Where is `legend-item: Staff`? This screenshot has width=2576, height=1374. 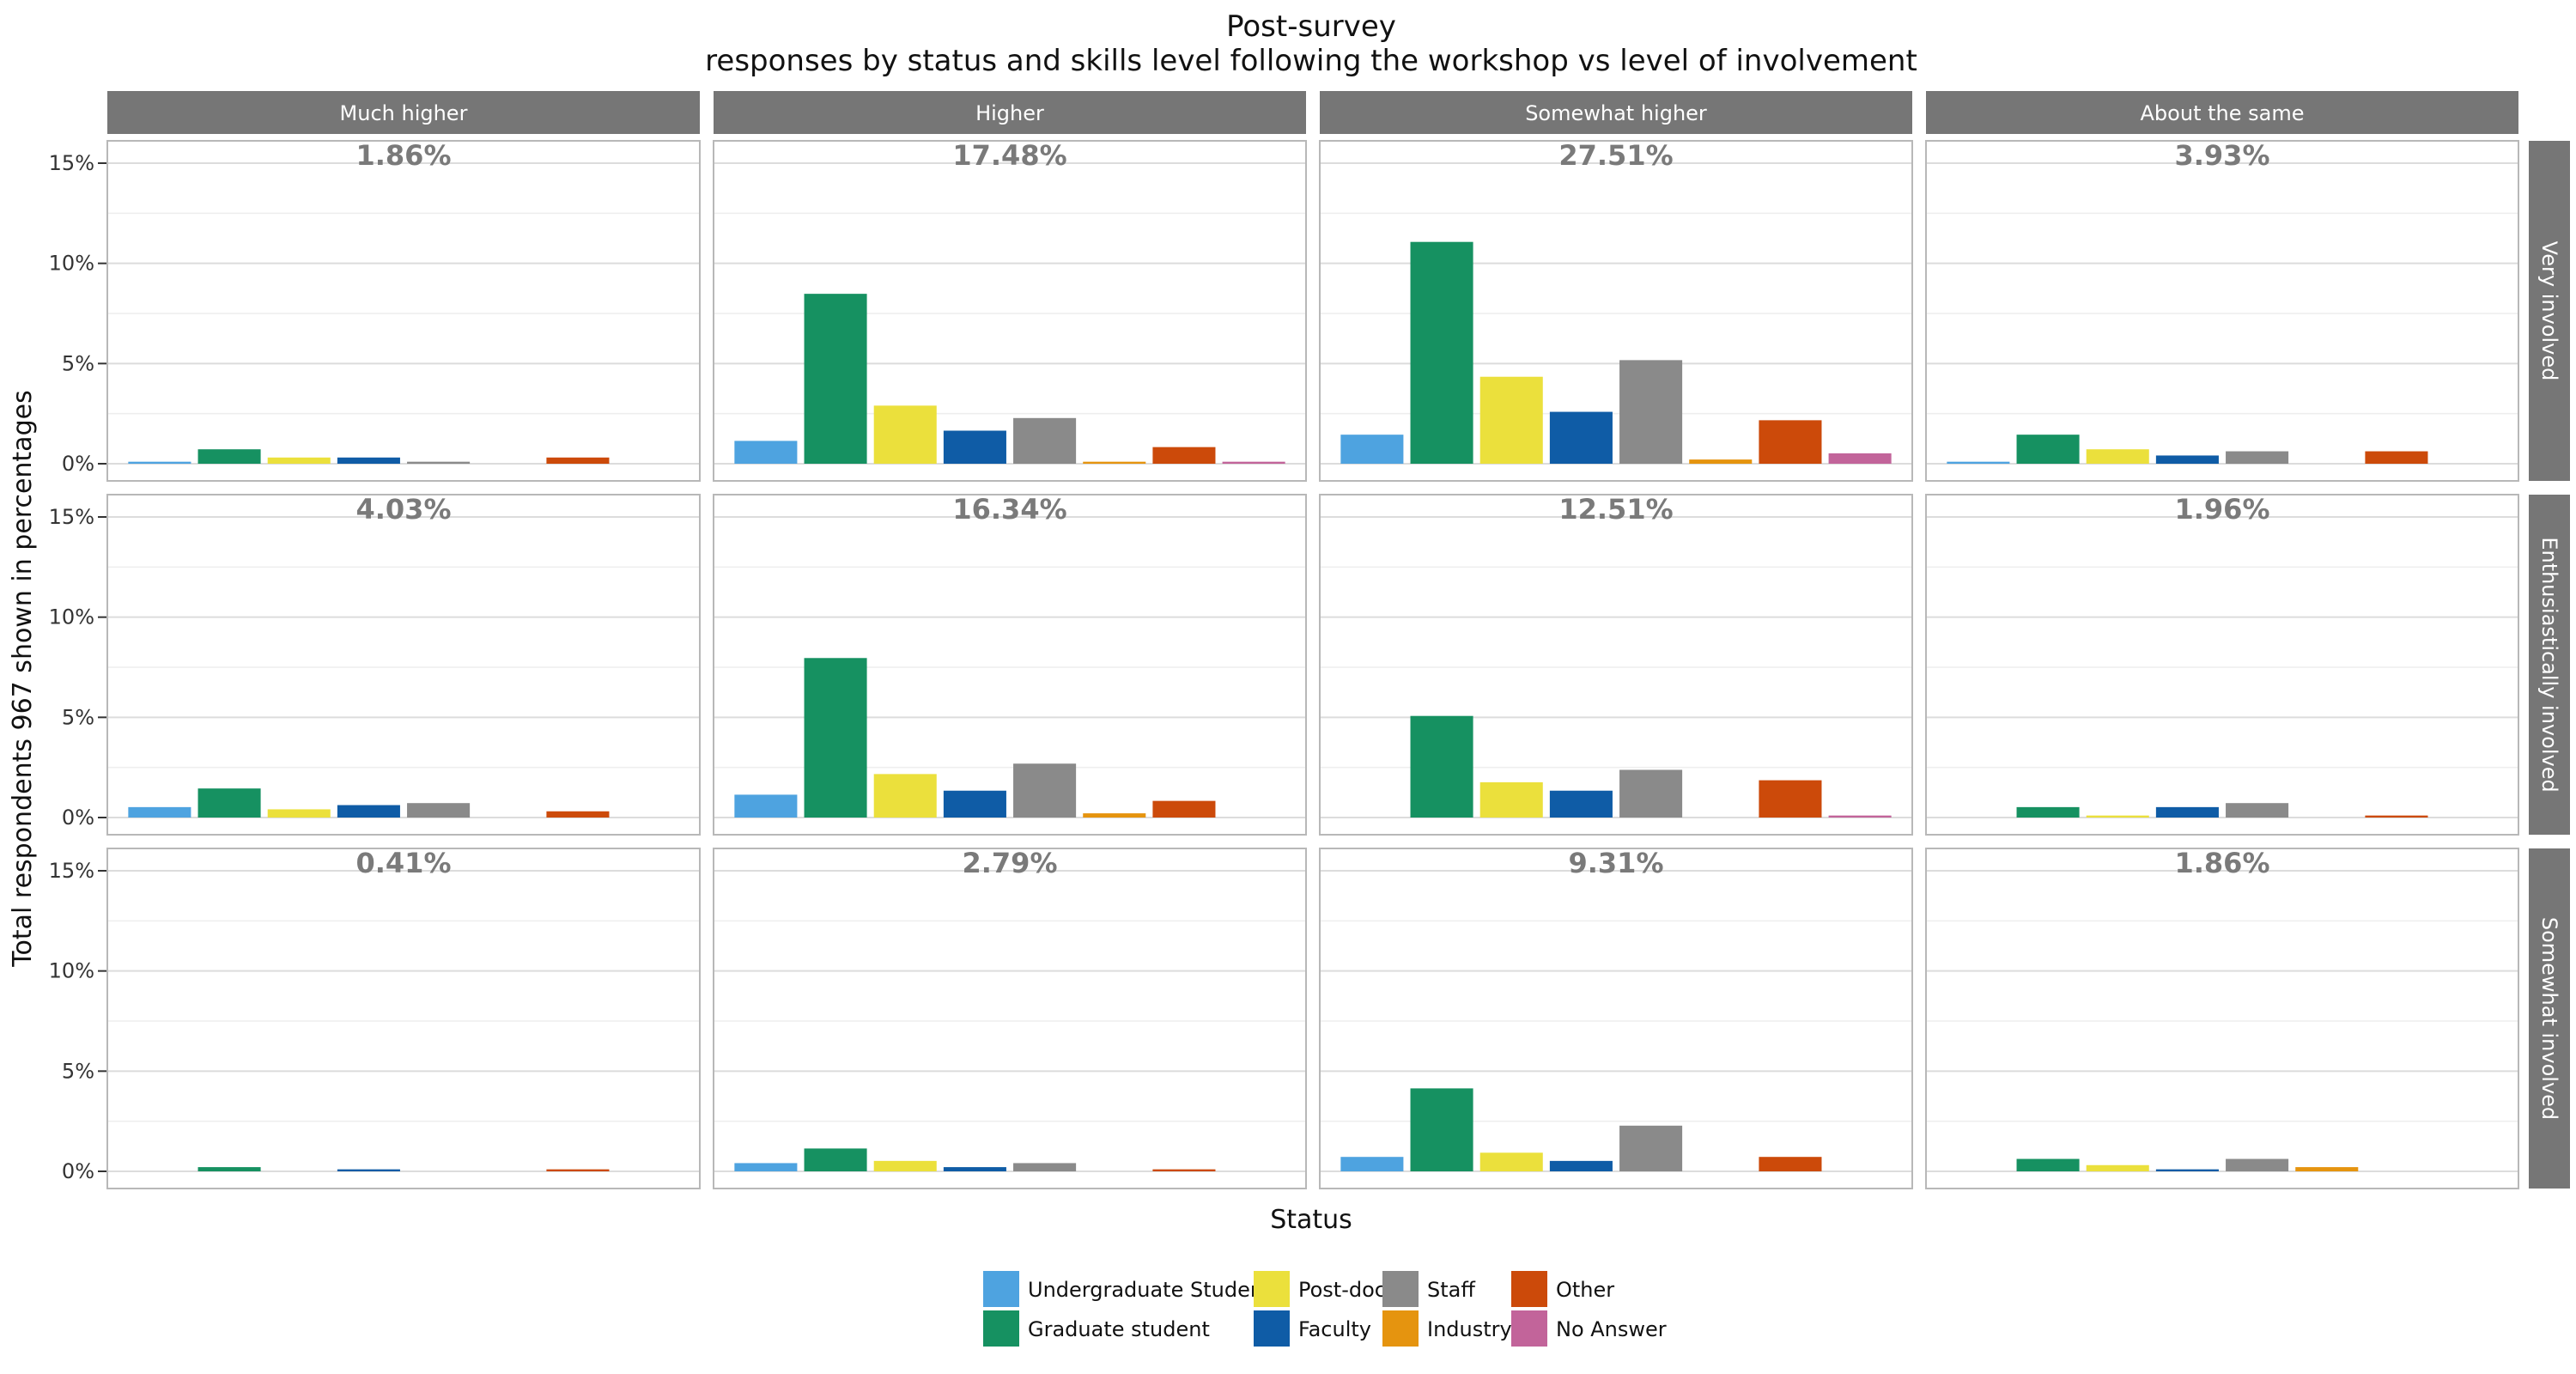
legend-item: Staff is located at coordinates (1429, 1289).